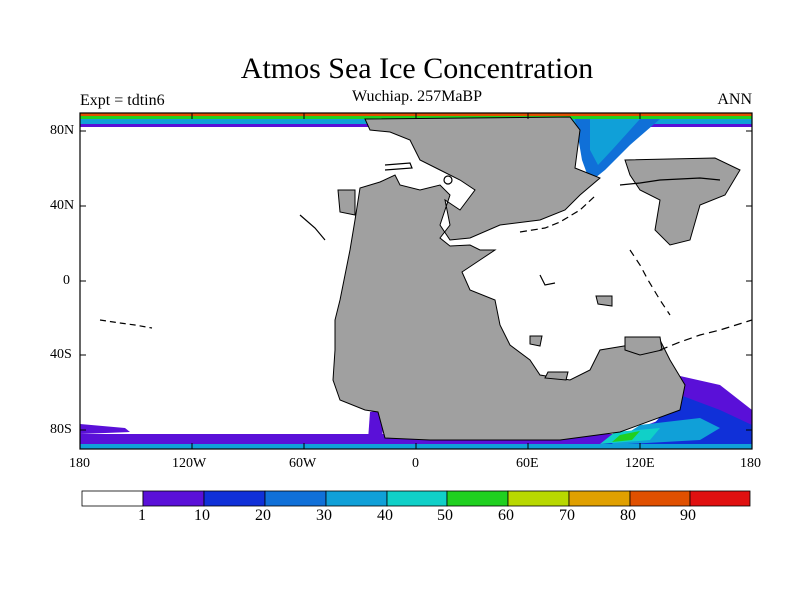 This screenshot has height=600, width=800. I want to click on x-tick-label: 0, so click(415, 463).